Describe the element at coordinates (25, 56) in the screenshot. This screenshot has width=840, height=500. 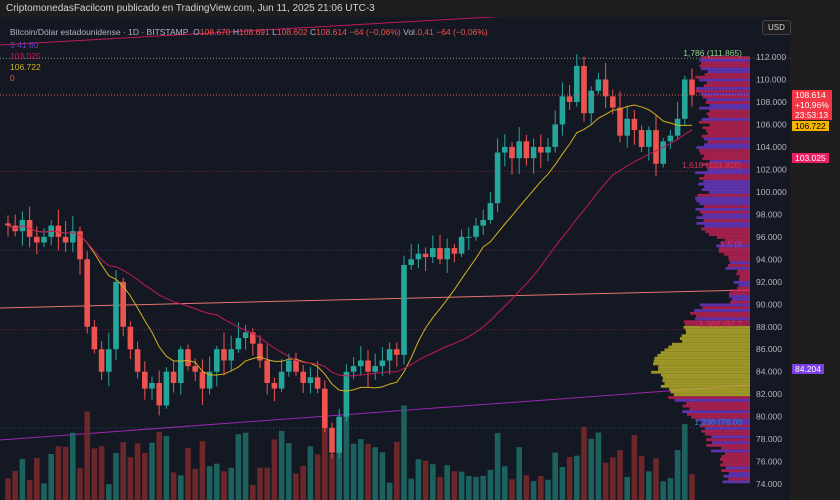
I see `indicator-legend-2: 103.025` at that location.